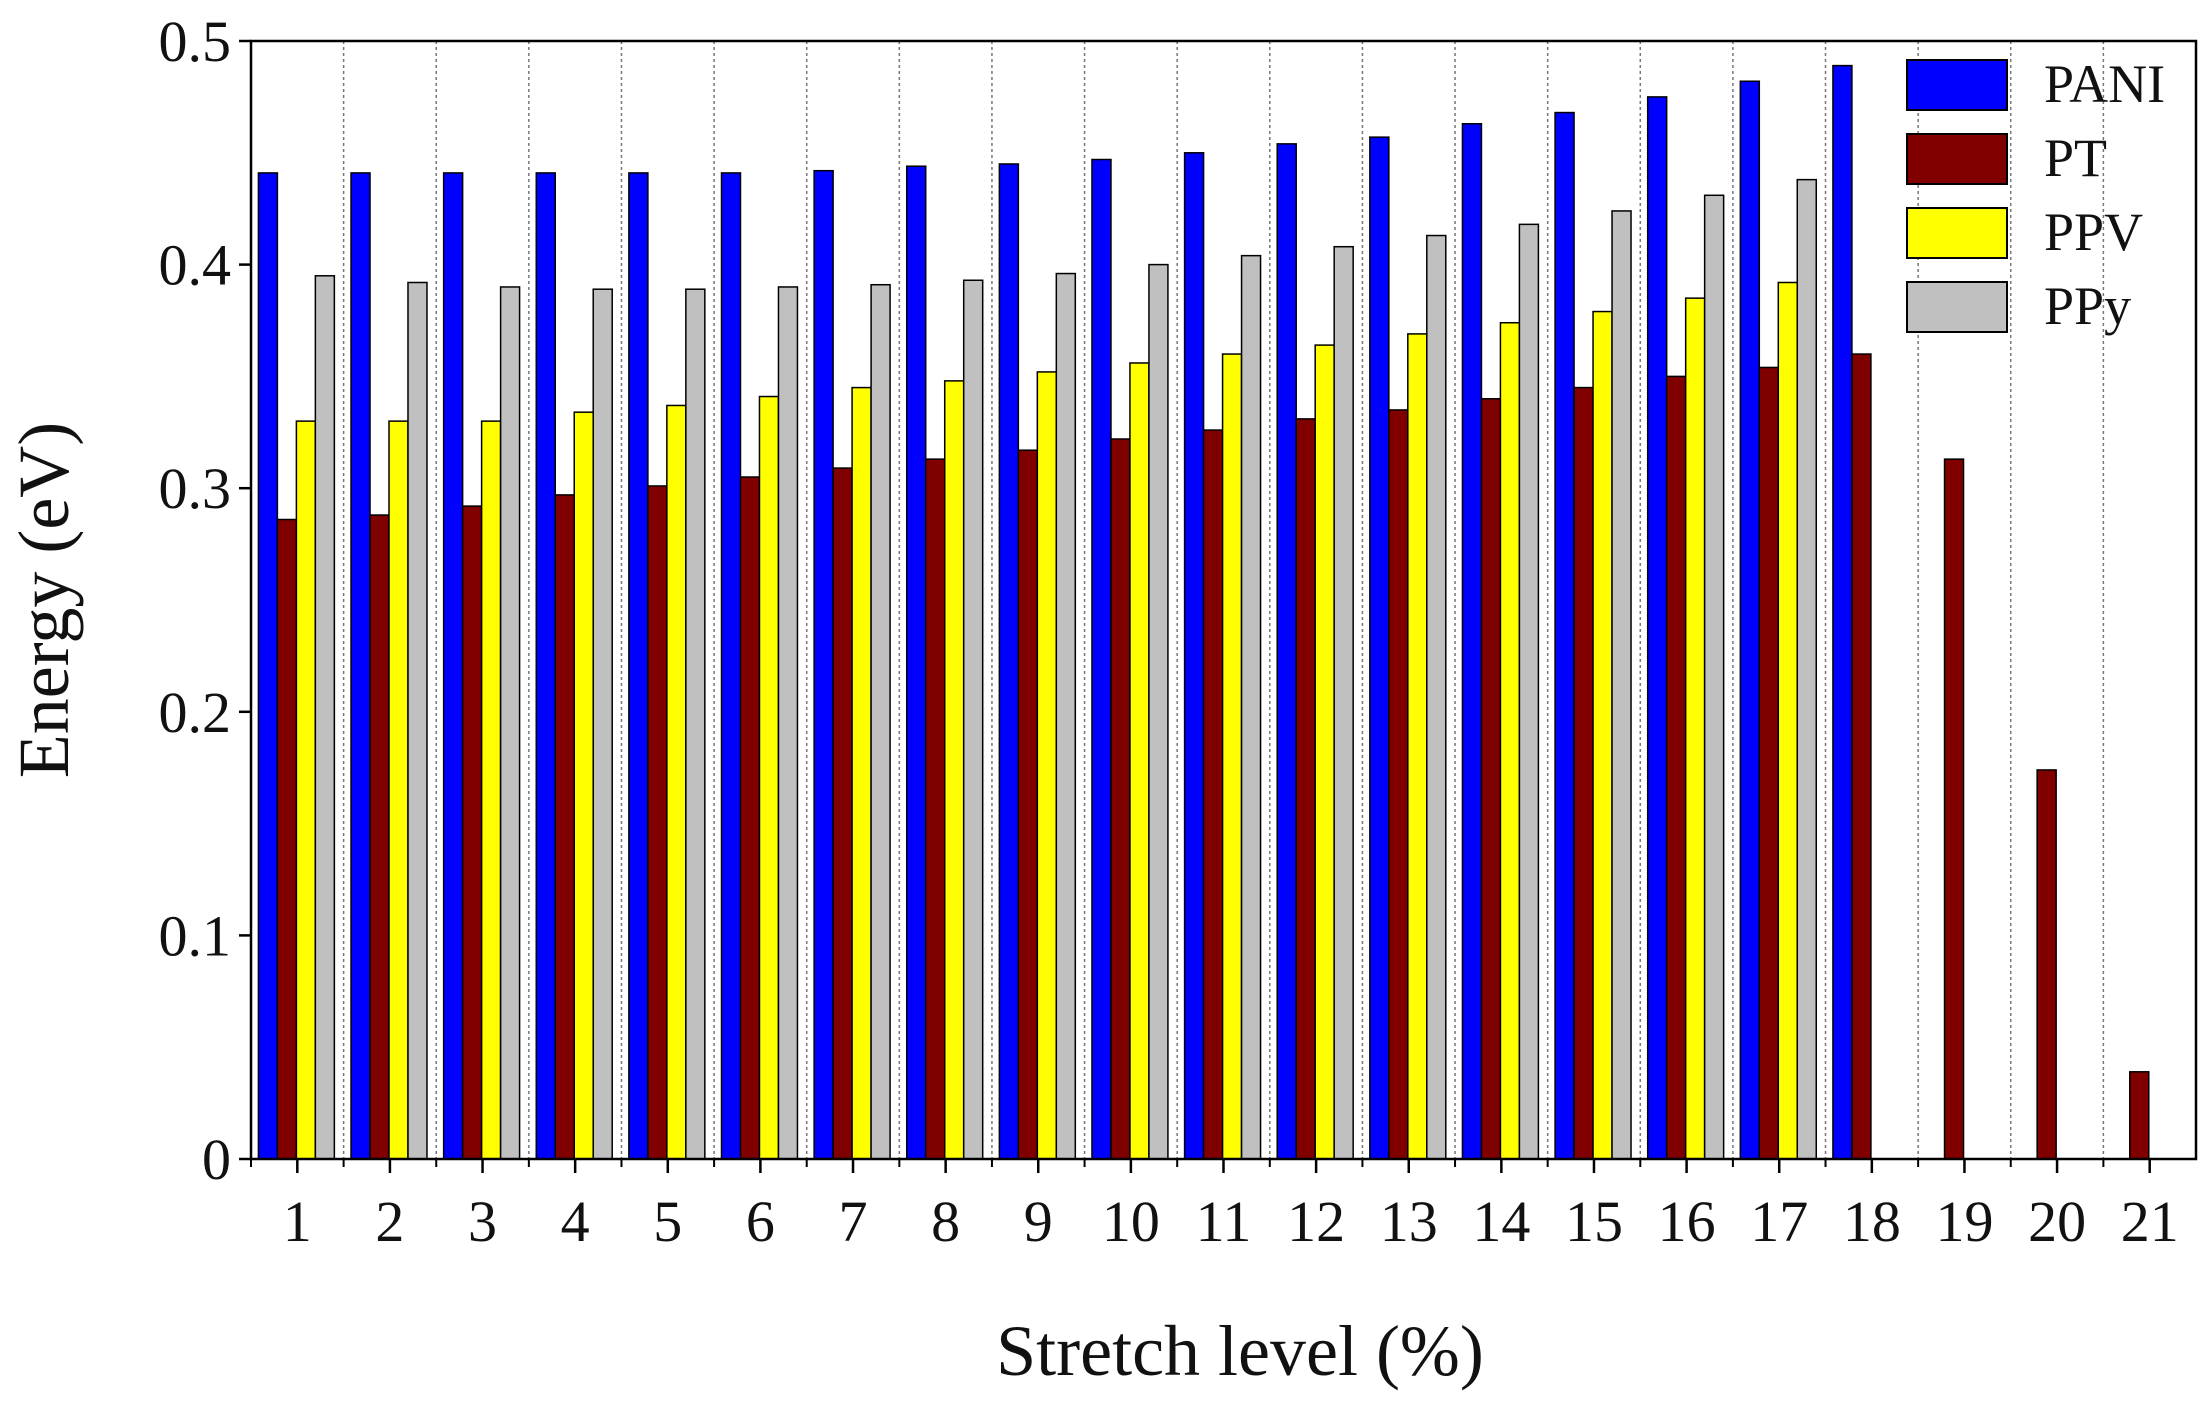 The width and height of the screenshot is (2204, 1404). I want to click on y-tick-label: 0, so click(216, 1159).